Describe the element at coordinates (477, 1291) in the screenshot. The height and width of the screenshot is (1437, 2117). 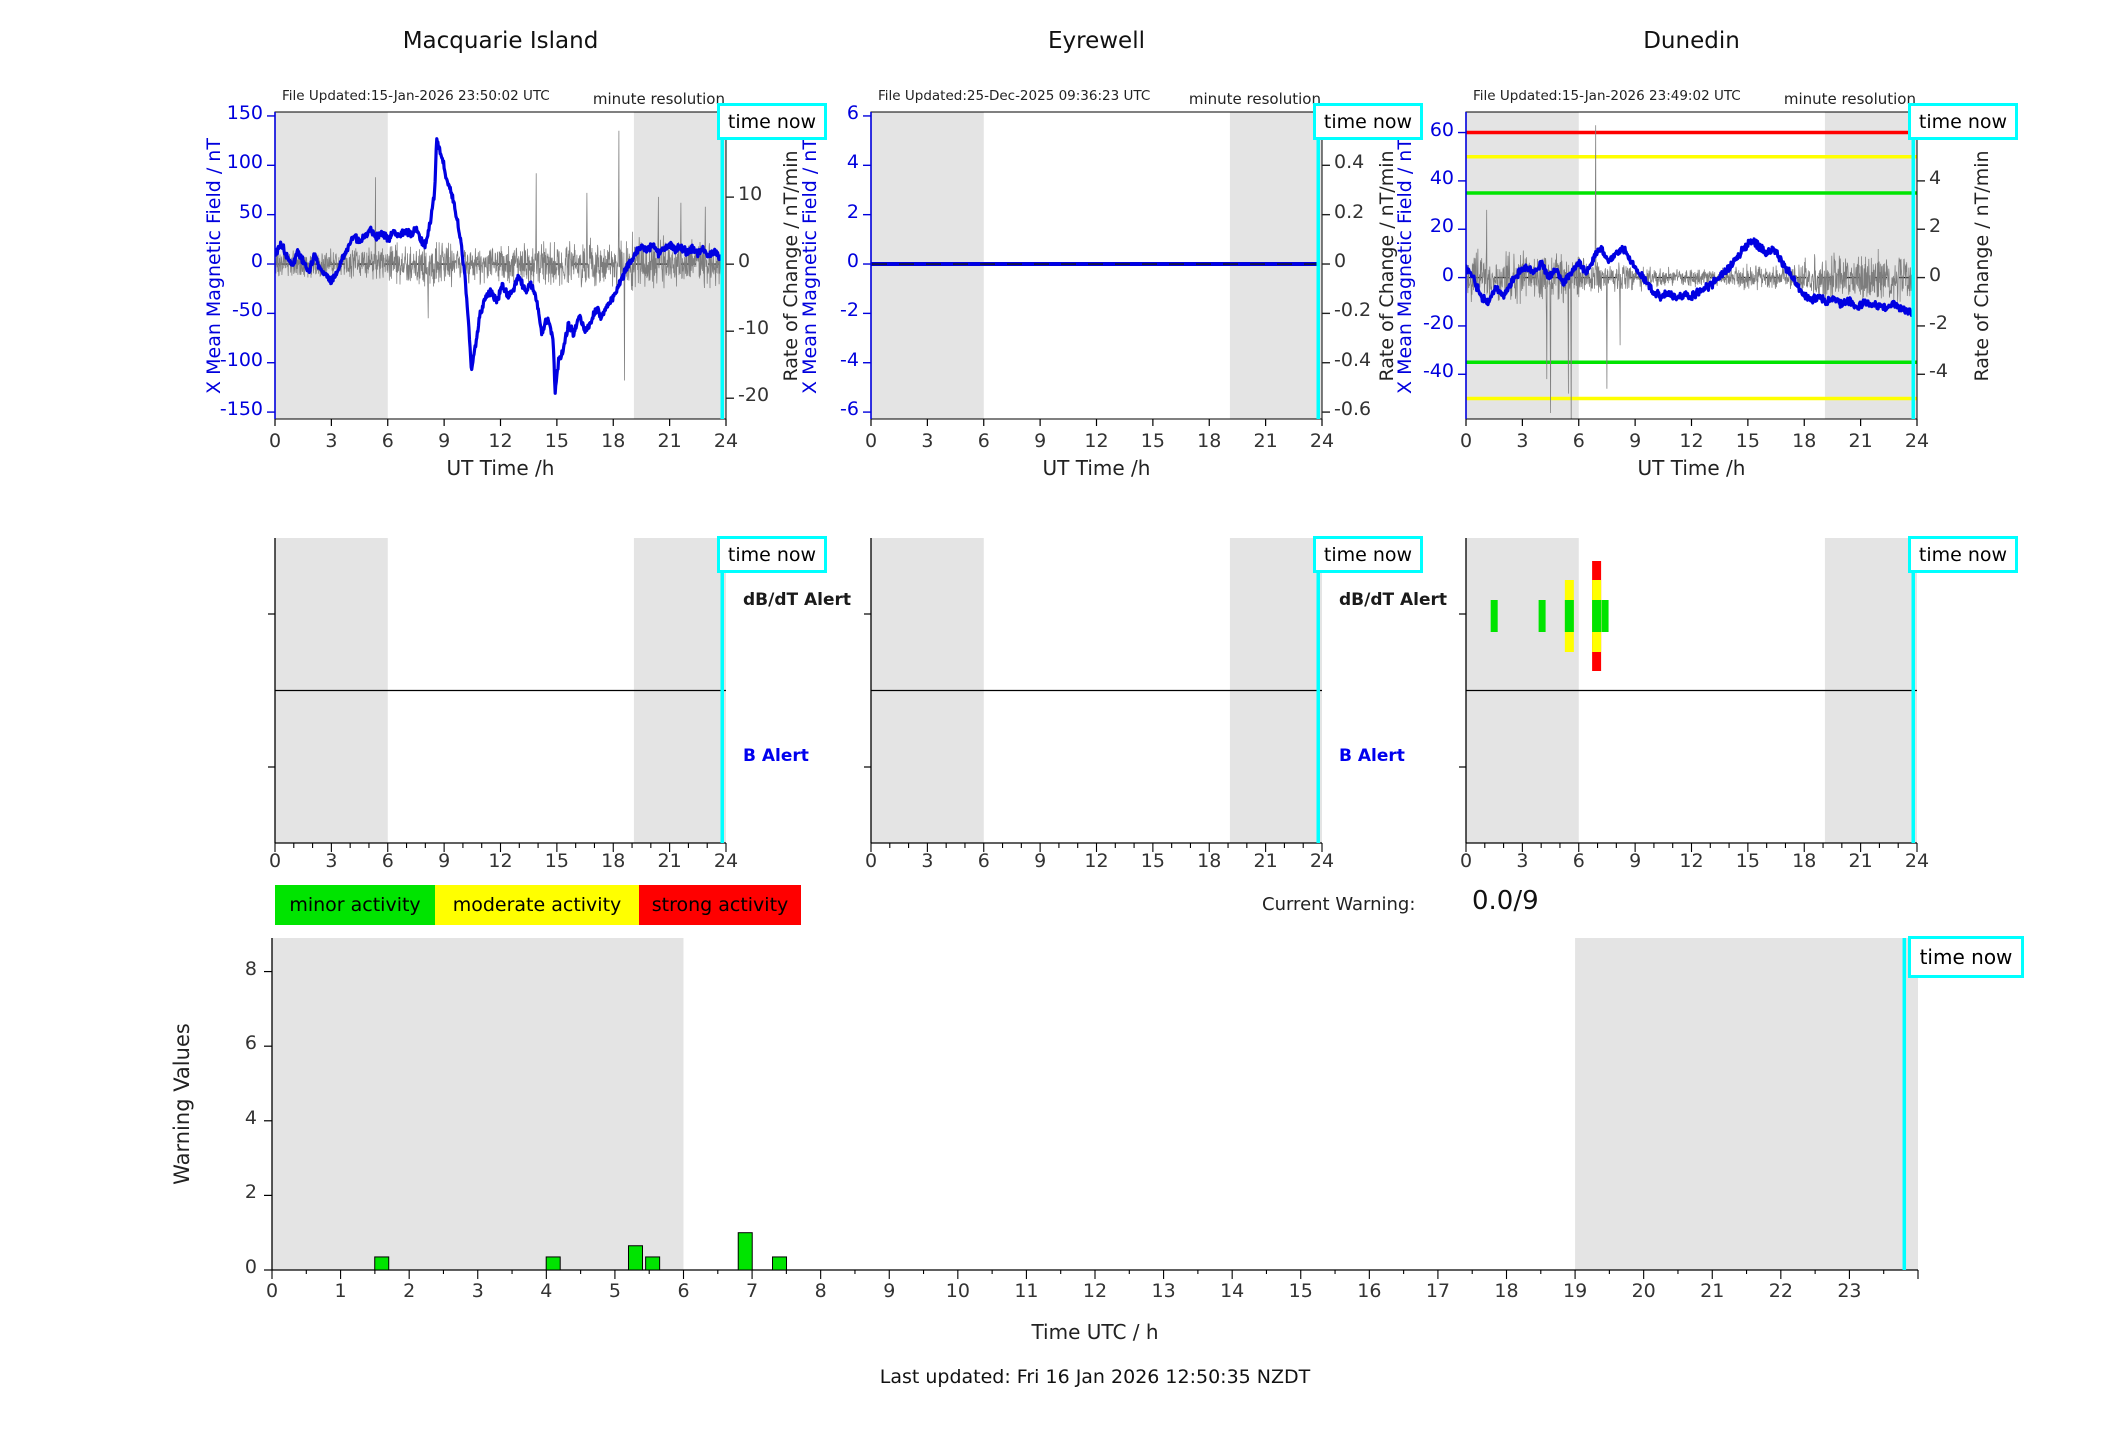
I see `warning-x-tick-label: 3` at that location.